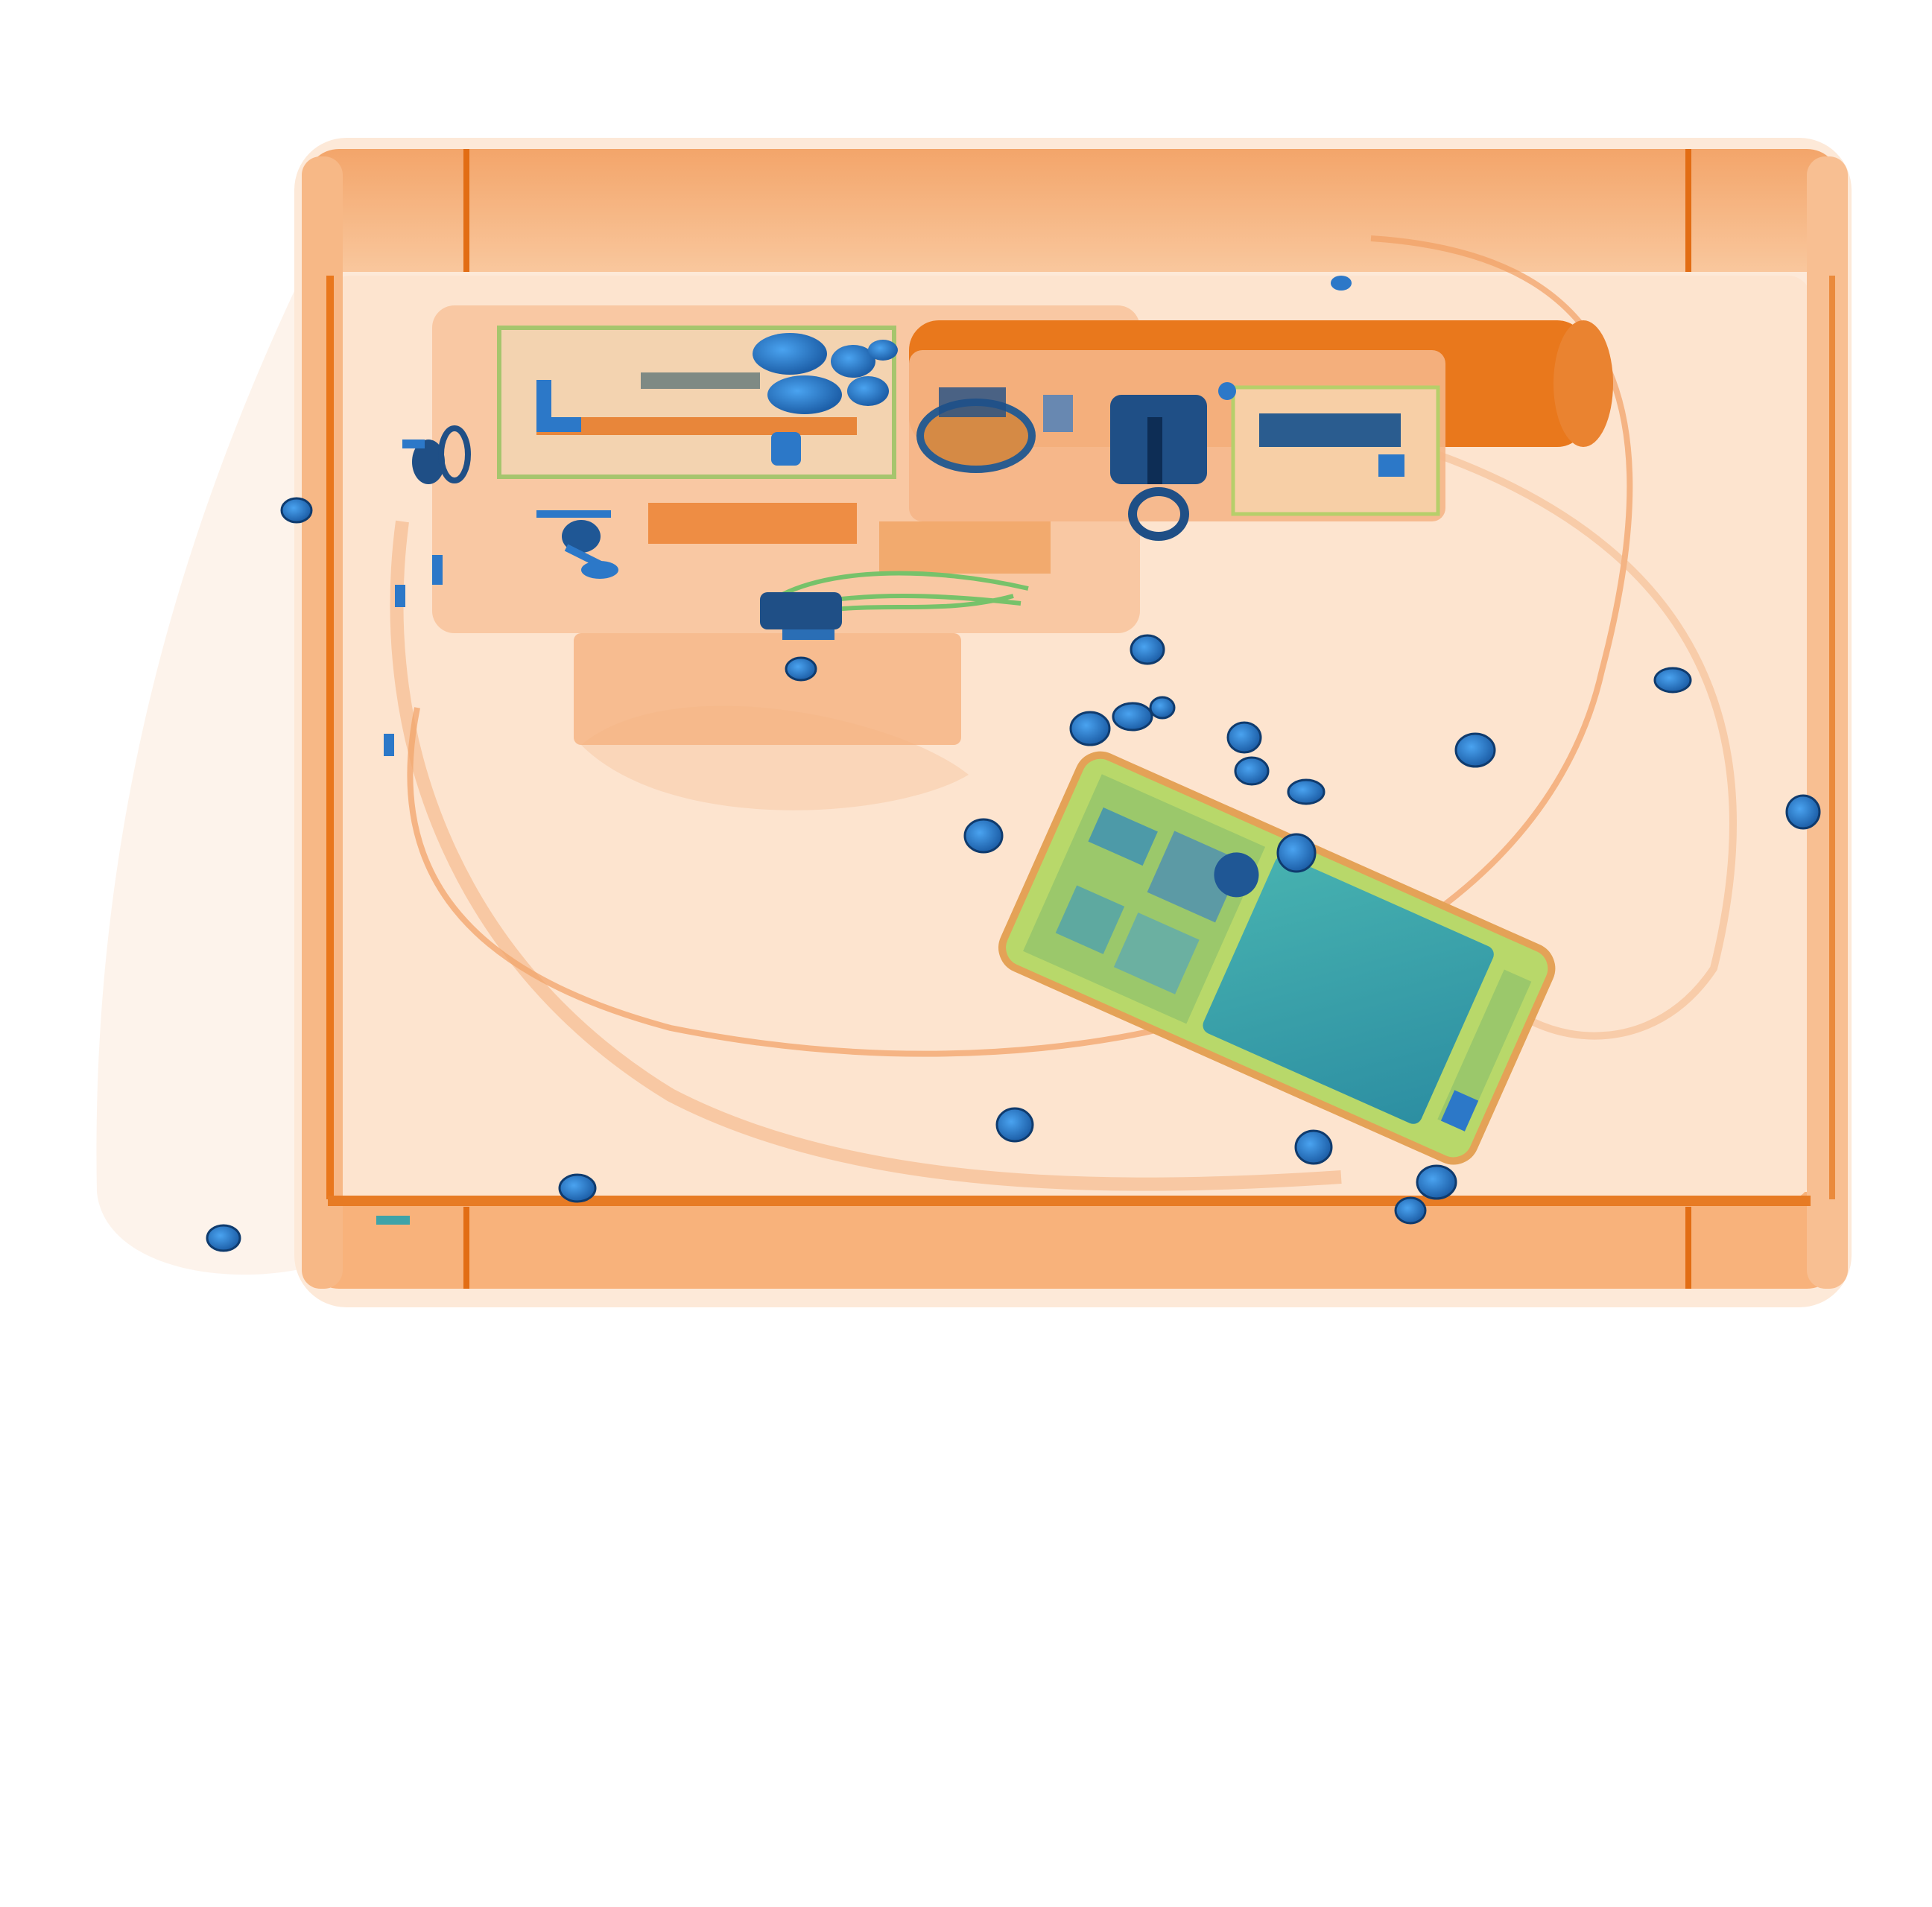 The height and width of the screenshot is (1907, 1932). I want to click on hinge-part, so click(436, 454).